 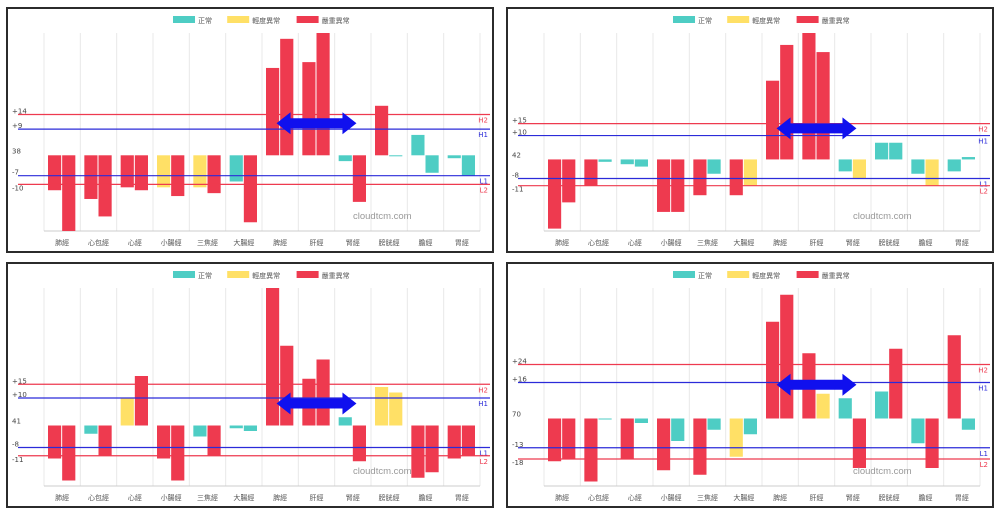 What do you see at coordinates (135, 242) in the screenshot?
I see `x-tick-label: 心經` at bounding box center [135, 242].